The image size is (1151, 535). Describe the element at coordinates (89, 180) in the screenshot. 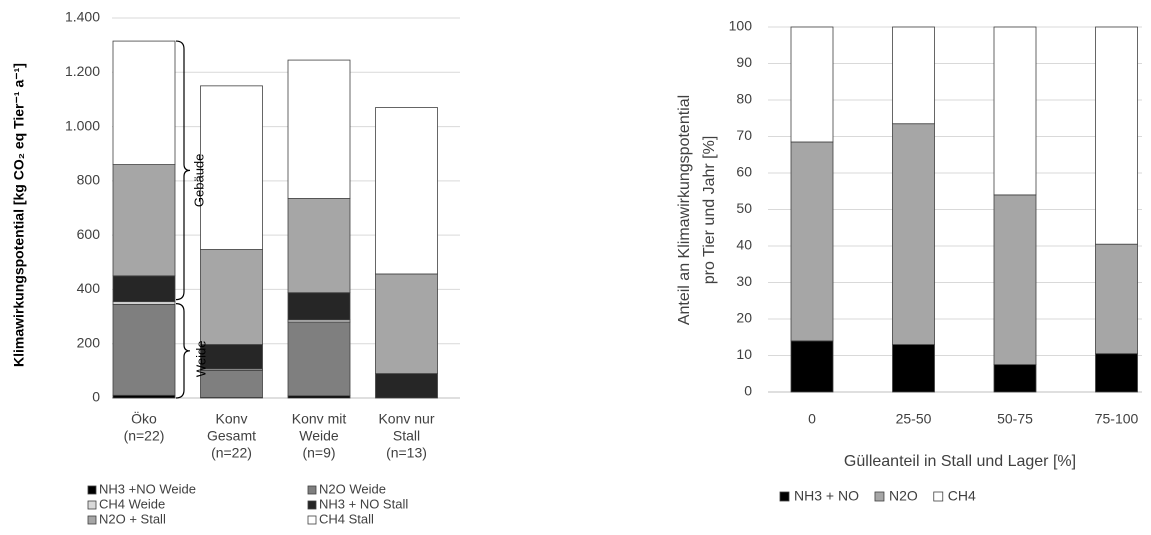

I see `y-tick-label: 800` at that location.